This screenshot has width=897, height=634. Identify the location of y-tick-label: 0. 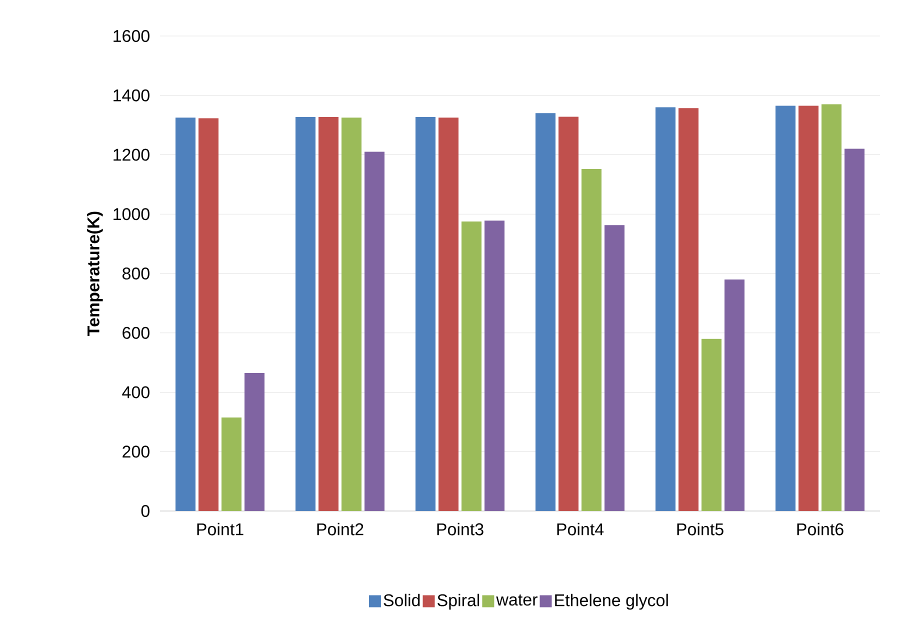
(145, 511).